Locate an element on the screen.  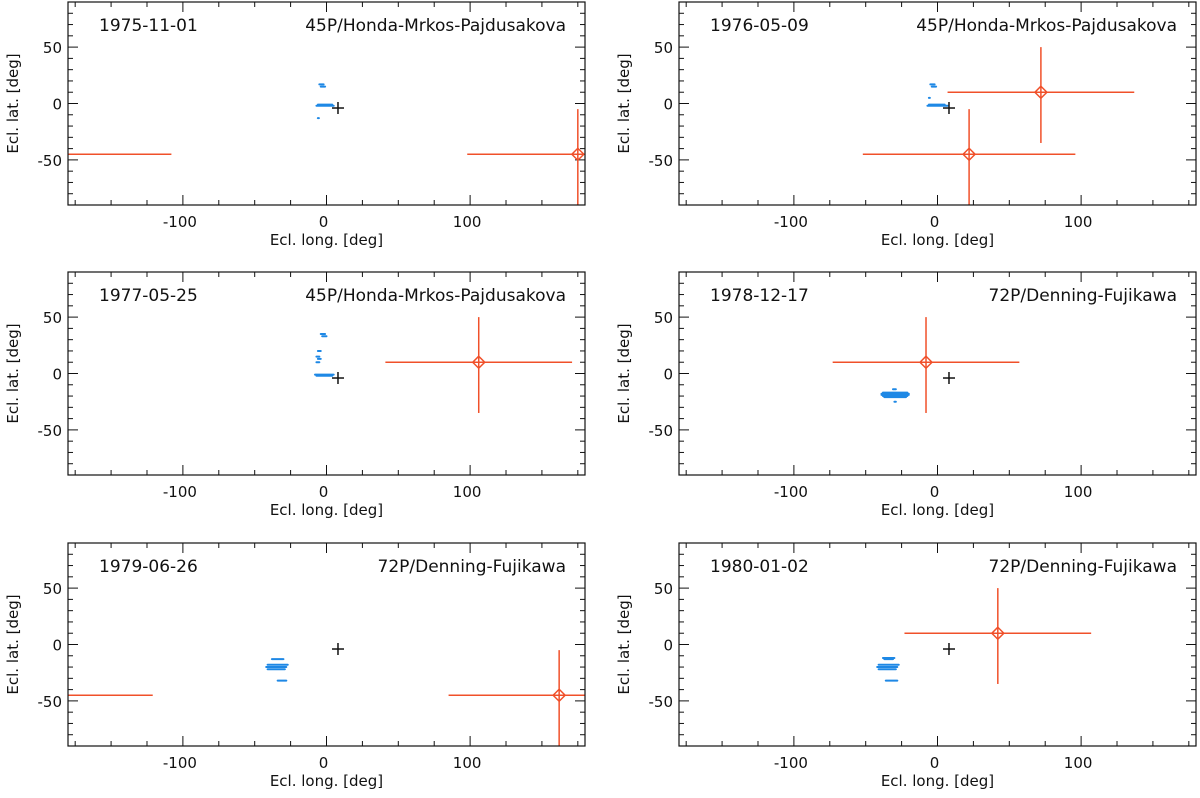
date-label: 1975-11-01 is located at coordinates (148, 26).